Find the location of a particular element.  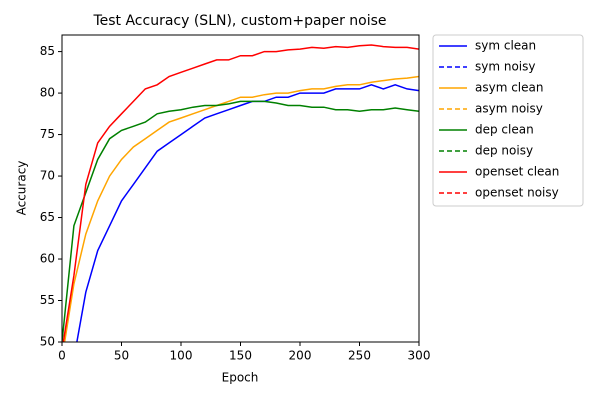

x-axis-label: Epoch is located at coordinates (240, 378).